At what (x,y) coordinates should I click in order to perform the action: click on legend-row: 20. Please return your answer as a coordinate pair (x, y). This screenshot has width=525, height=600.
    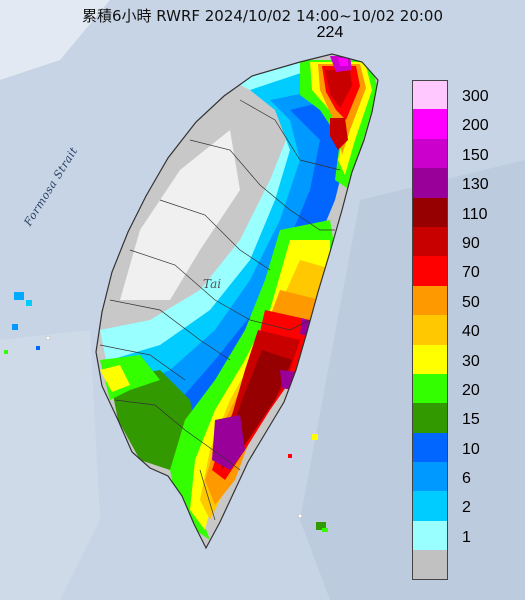
    Looking at the image, I should click on (462, 388).